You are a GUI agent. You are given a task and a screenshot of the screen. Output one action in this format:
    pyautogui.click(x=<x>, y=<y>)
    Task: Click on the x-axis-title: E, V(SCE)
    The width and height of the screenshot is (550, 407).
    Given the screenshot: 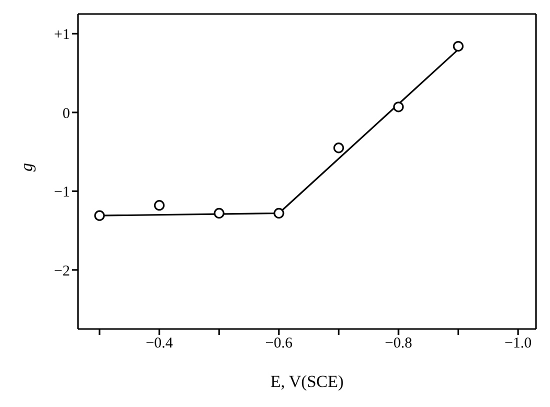 What is the action you would take?
    pyautogui.click(x=307, y=381)
    